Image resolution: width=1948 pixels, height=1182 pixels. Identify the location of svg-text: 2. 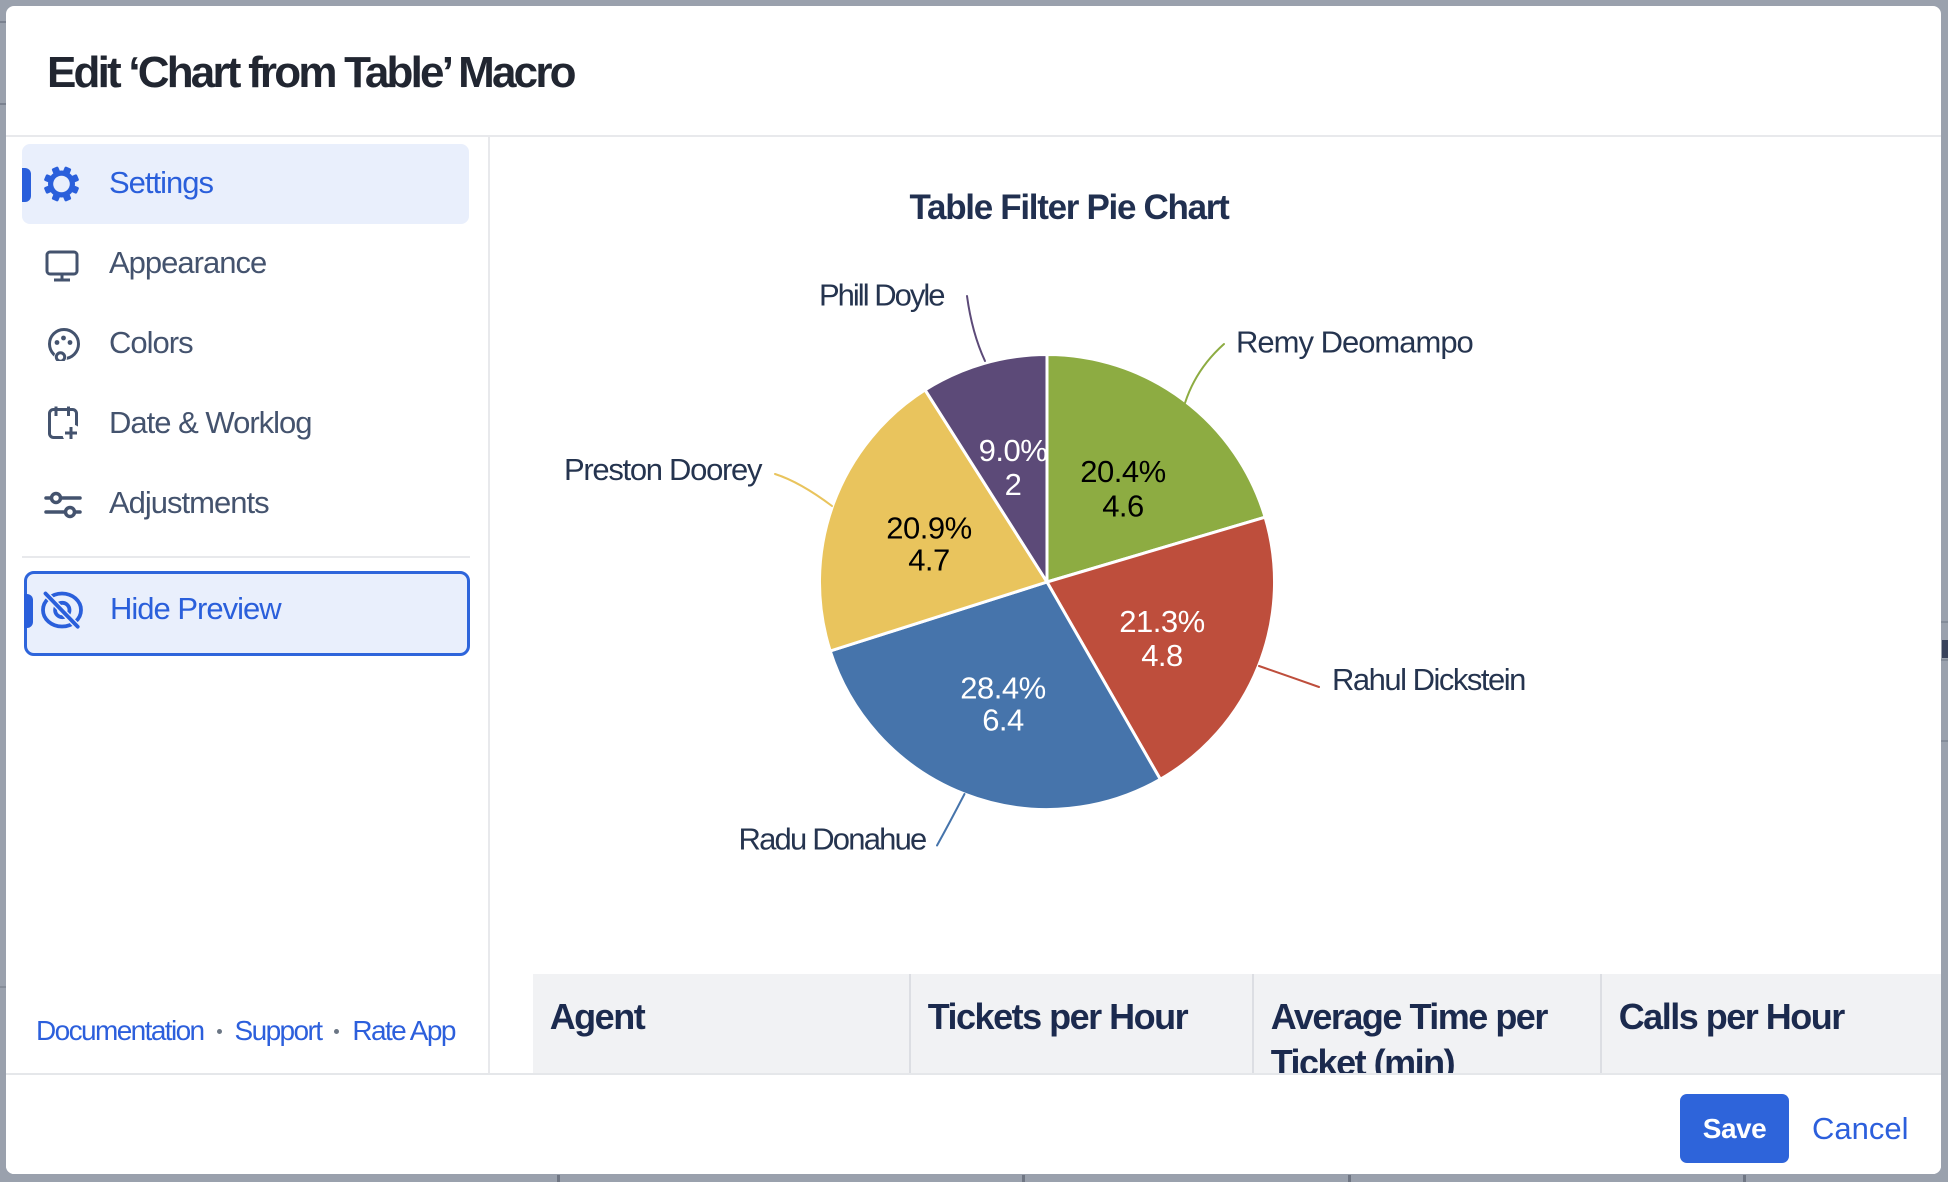
(1013, 484).